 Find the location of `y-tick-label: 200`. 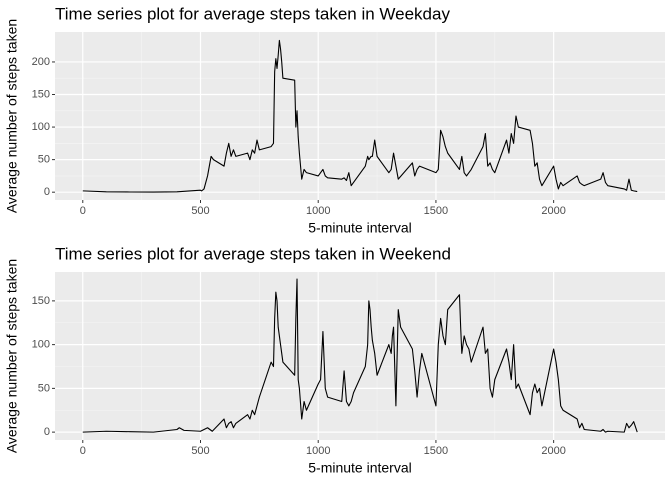

y-tick-label: 200 is located at coordinates (41, 62).